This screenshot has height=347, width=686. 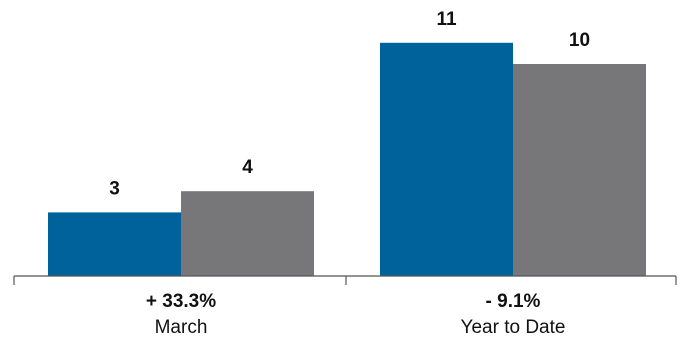 What do you see at coordinates (181, 327) in the screenshot?
I see `x-tick-label: March` at bounding box center [181, 327].